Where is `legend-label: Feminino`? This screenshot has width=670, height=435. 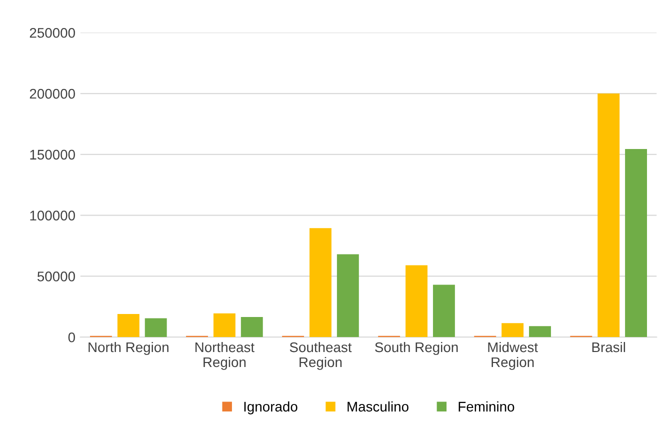 legend-label: Feminino is located at coordinates (486, 406).